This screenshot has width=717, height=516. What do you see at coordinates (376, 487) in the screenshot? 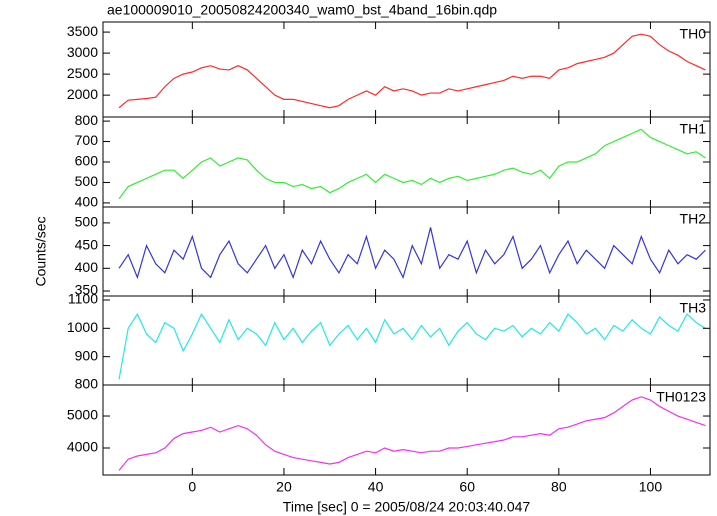
I see `x-tick-label: 40` at bounding box center [376, 487].